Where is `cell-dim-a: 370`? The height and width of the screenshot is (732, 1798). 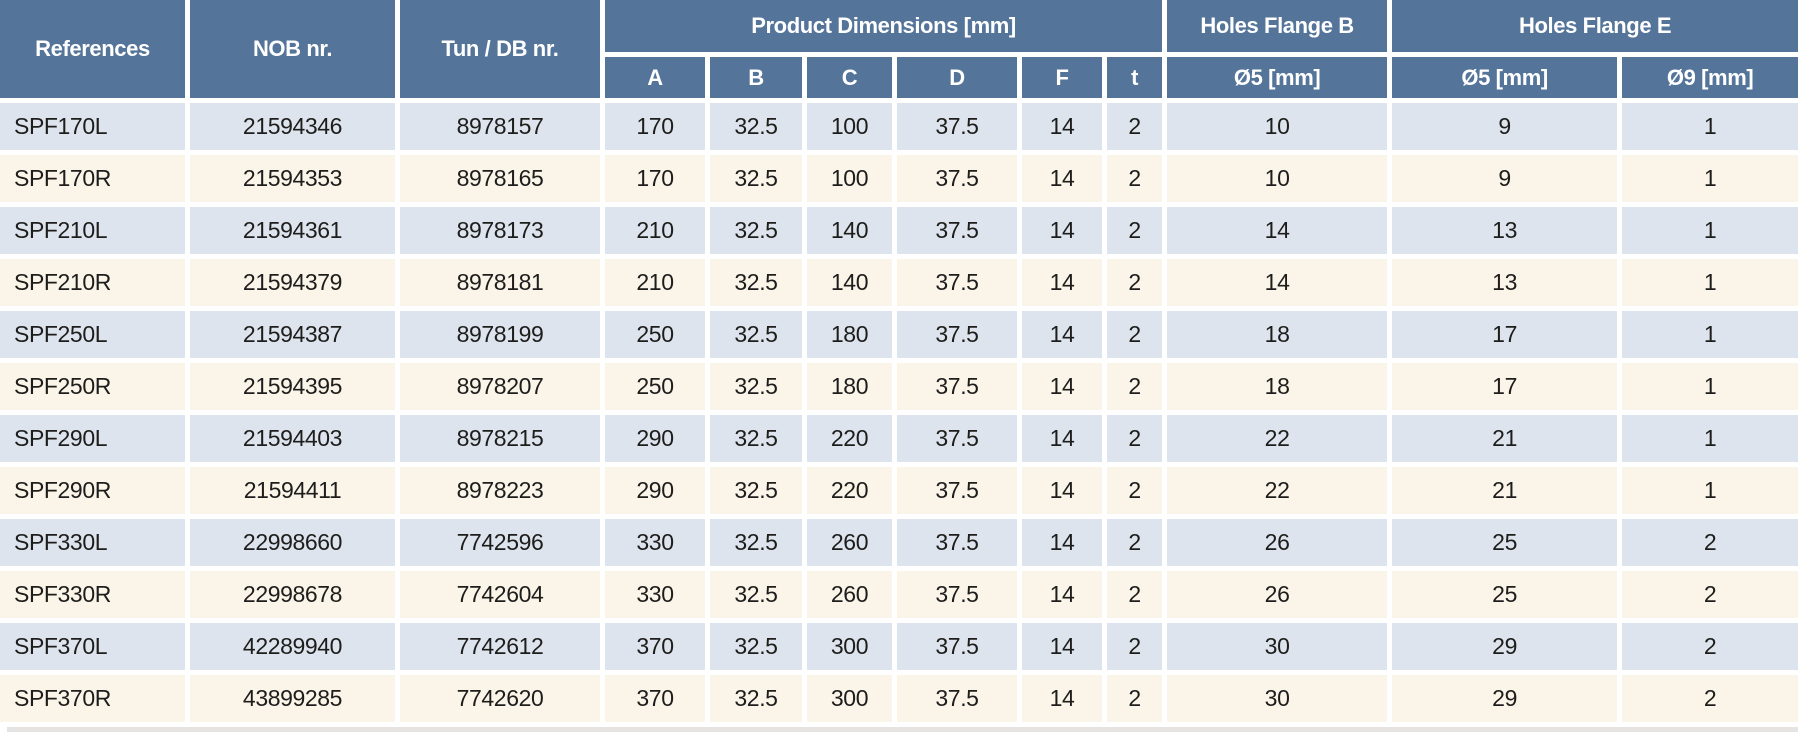 cell-dim-a: 370 is located at coordinates (655, 646).